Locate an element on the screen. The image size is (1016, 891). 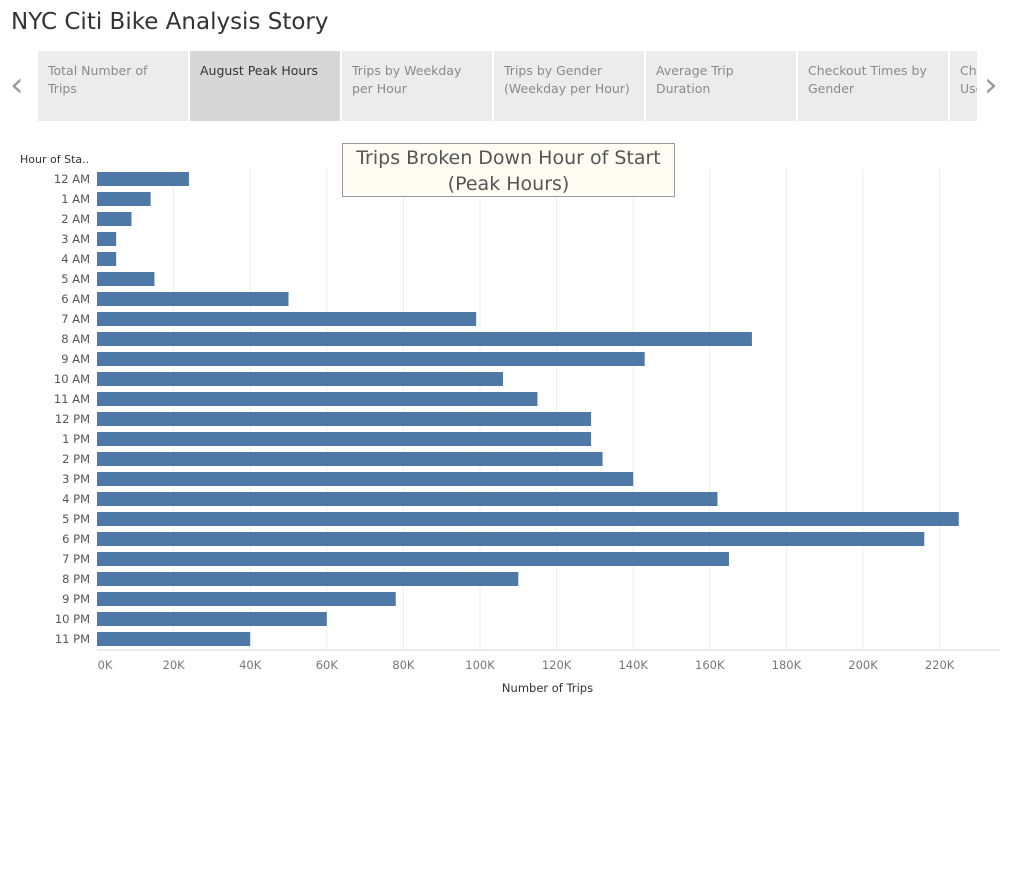
y-tick-label: 9 PM is located at coordinates (76, 599).